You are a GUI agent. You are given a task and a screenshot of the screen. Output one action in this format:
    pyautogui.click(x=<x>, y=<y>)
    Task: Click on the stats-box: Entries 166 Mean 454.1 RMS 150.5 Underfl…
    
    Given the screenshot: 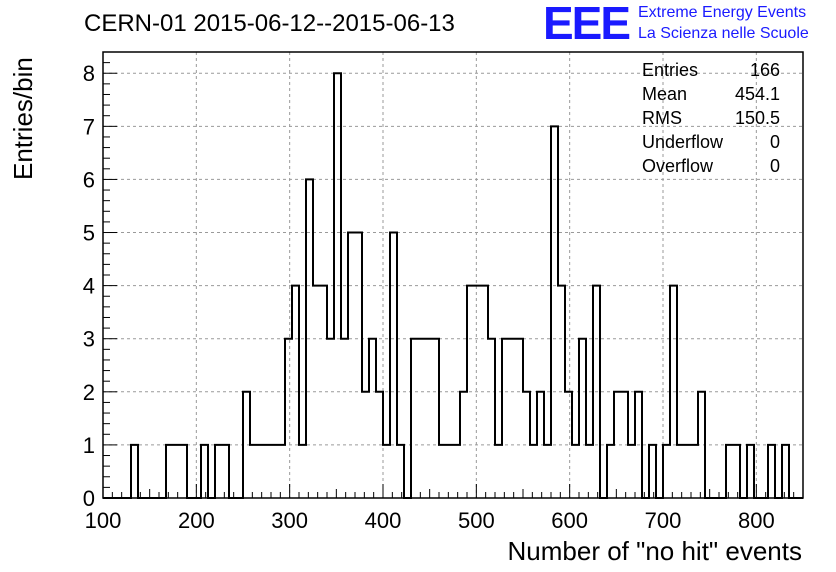 What is the action you would take?
    pyautogui.click(x=711, y=120)
    